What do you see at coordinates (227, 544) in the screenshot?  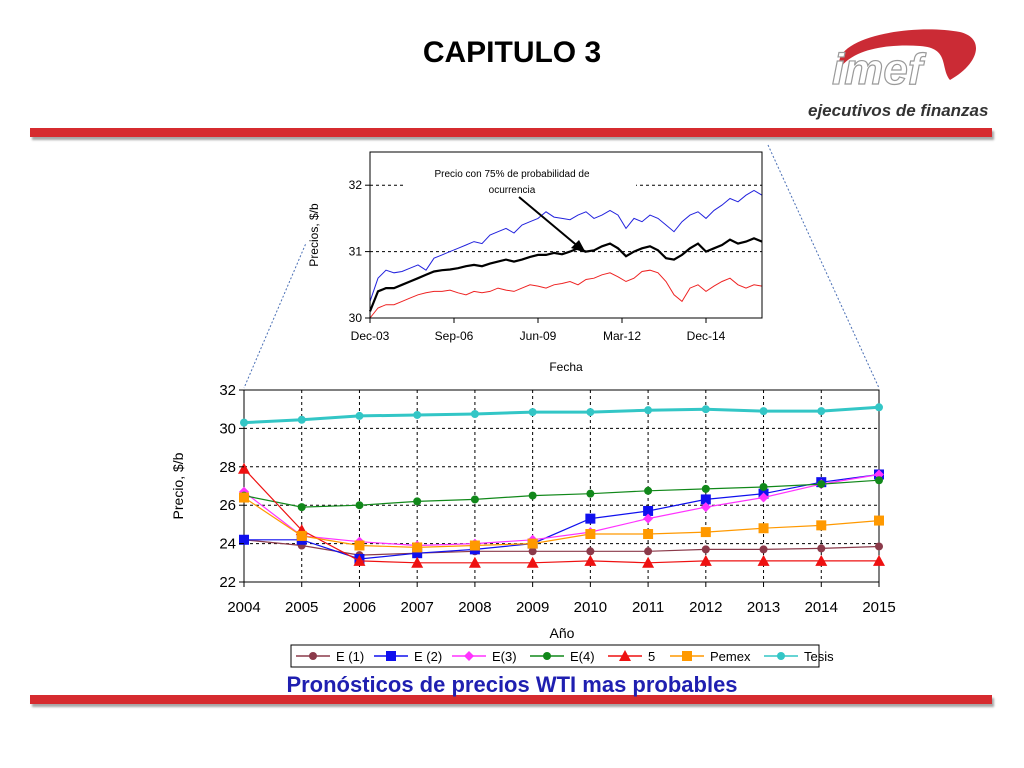 I see `main-y-tick-label: 24` at bounding box center [227, 544].